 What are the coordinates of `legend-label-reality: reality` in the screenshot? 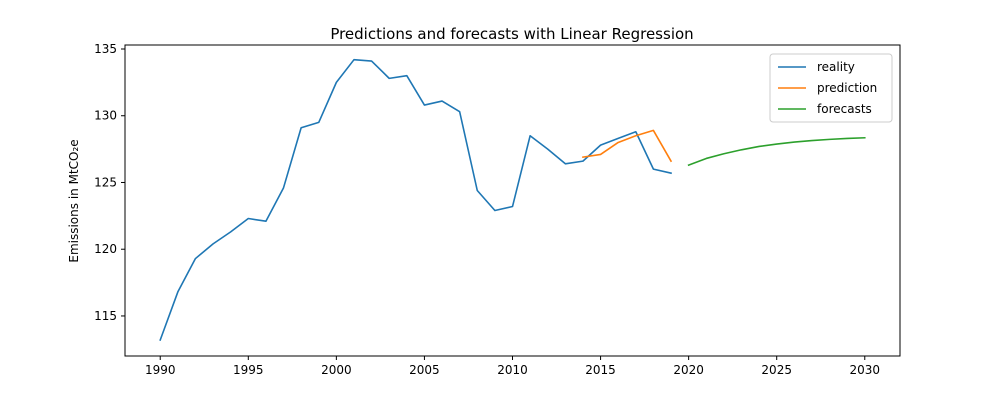 It's located at (836, 67).